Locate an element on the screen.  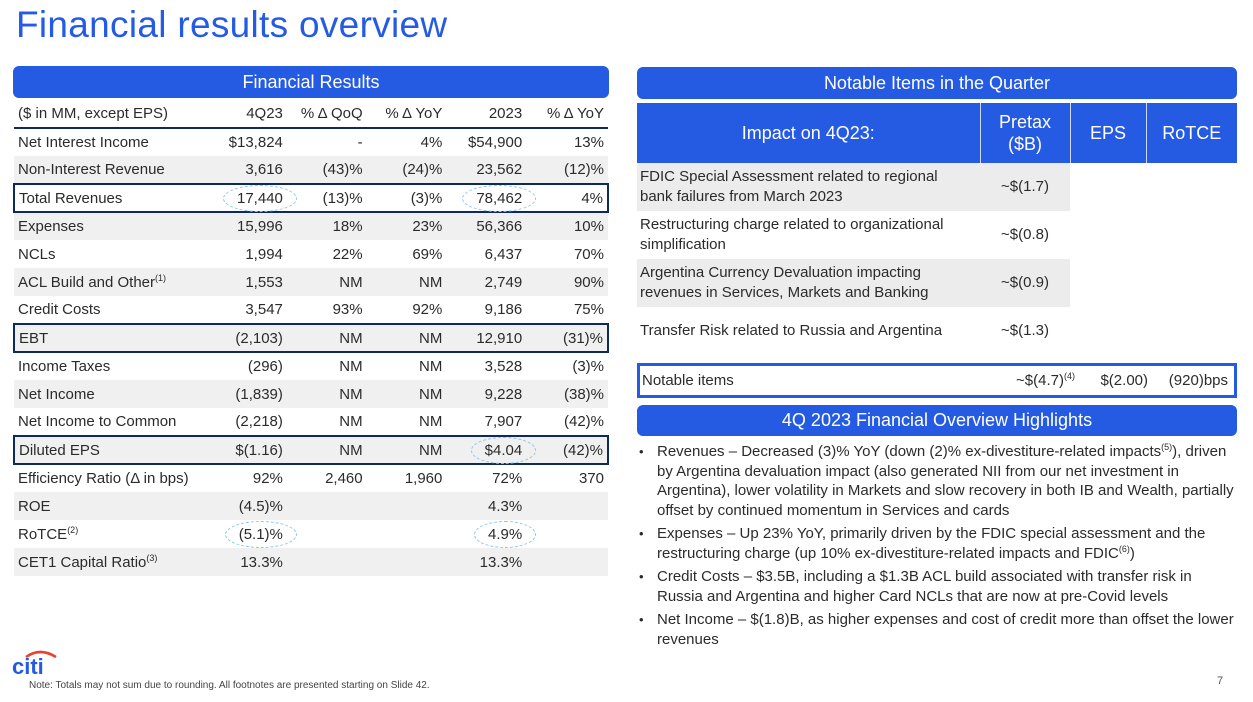
column-header-qoq: % Δ QoQ is located at coordinates (326, 114).